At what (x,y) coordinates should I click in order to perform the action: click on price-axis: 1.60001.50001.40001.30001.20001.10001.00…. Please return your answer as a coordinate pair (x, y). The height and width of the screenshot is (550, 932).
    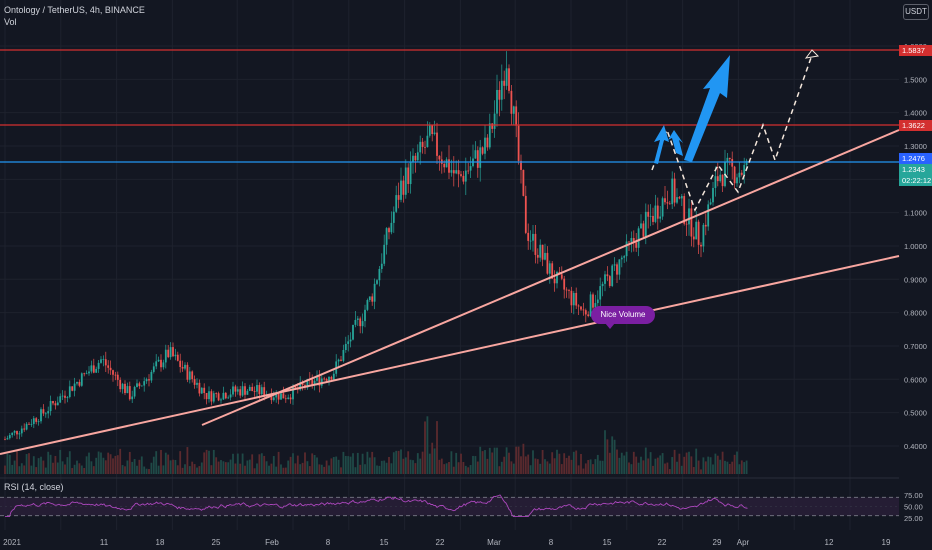
    Looking at the image, I should click on (915, 282).